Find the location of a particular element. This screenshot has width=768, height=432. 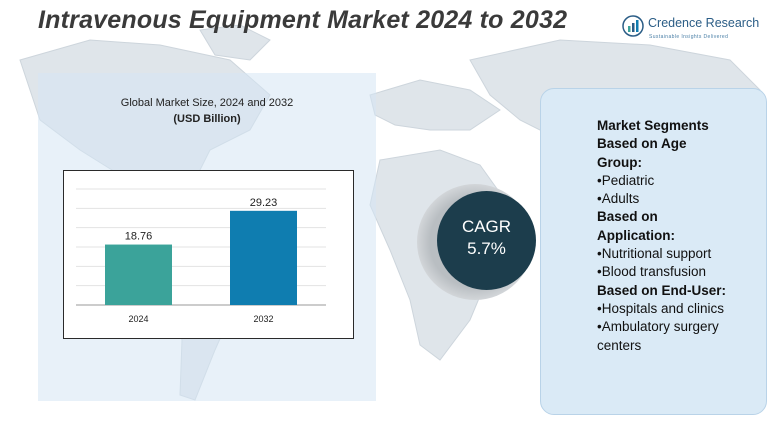

segments-heading-line: Market Segments is located at coordinates (653, 125).